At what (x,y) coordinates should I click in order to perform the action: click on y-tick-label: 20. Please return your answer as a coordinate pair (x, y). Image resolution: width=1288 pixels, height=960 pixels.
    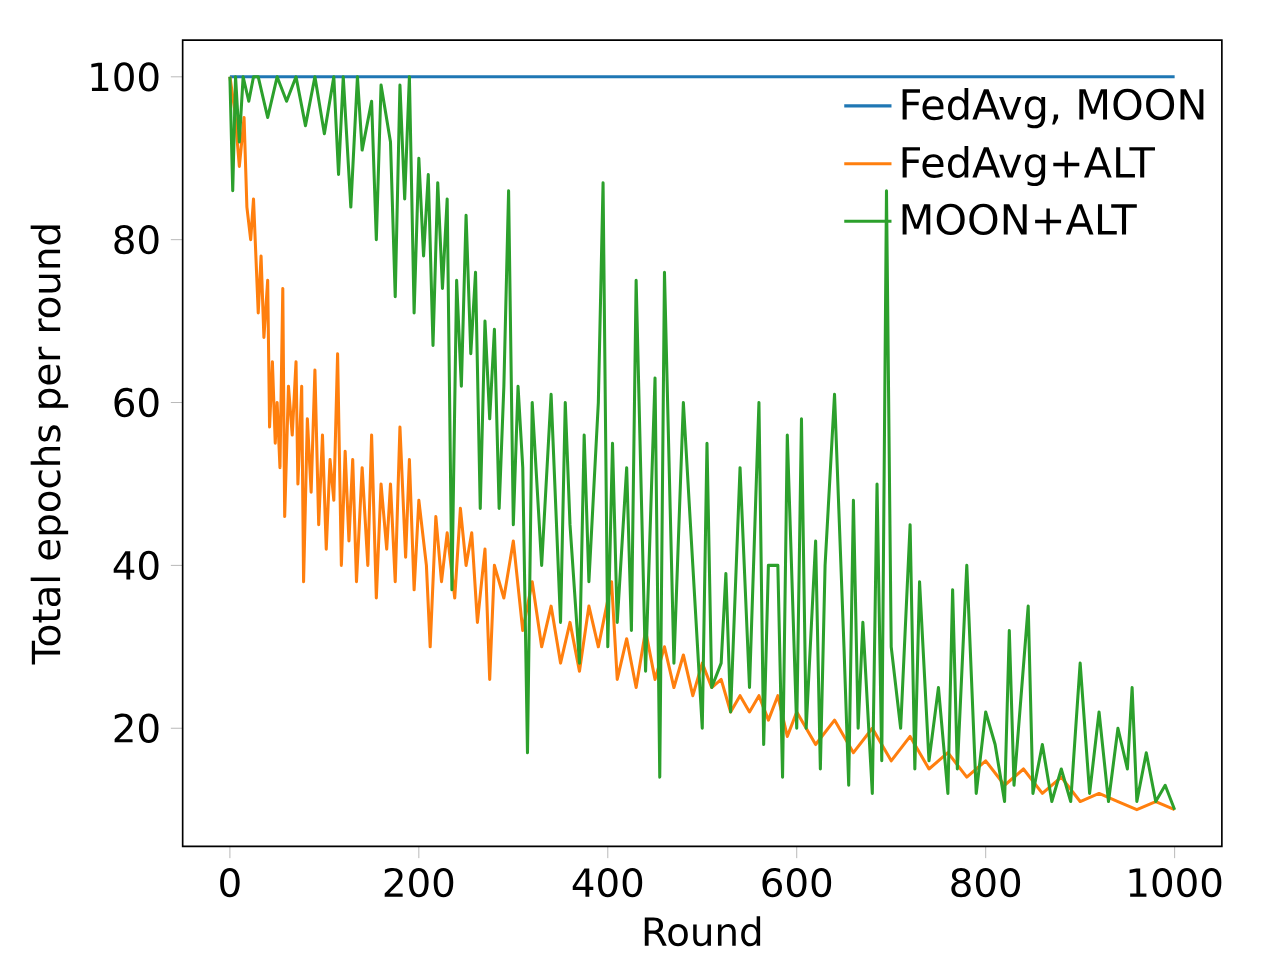
    Looking at the image, I should click on (136, 728).